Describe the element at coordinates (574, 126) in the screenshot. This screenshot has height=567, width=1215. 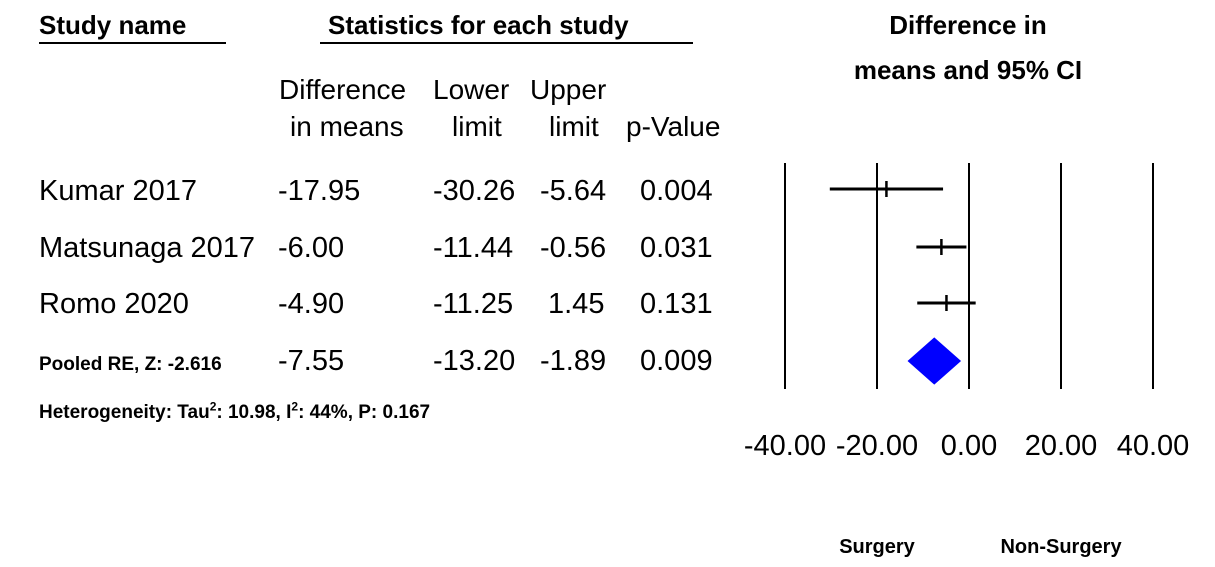
I see `col-upper-line2: limit` at that location.